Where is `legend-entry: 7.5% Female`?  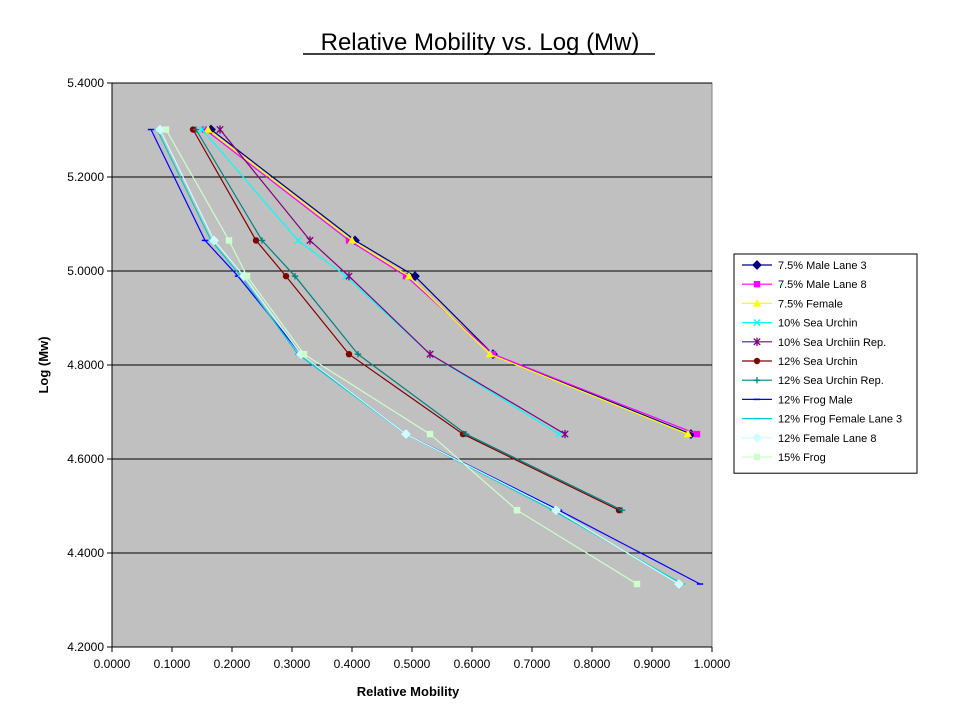 legend-entry: 7.5% Female is located at coordinates (792, 304).